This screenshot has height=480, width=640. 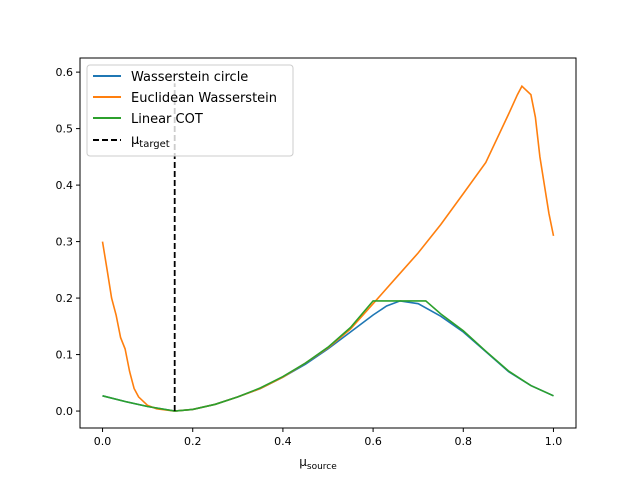 I want to click on x-tick-label: 0.2, so click(x=193, y=441).